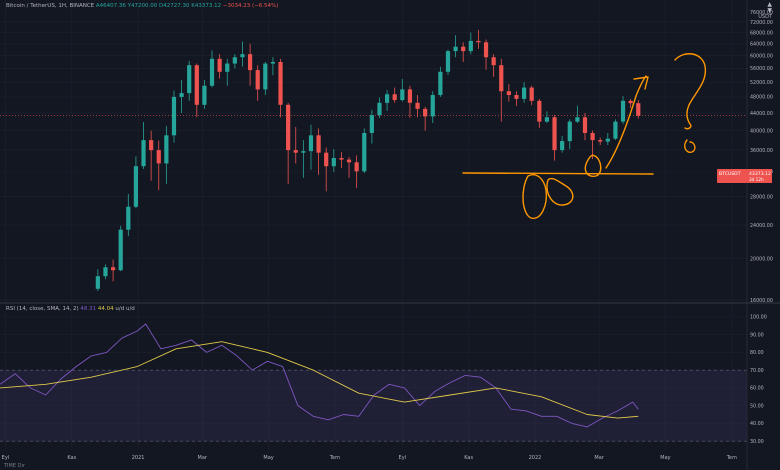 The height and width of the screenshot is (470, 780). Describe the element at coordinates (558, 173) in the screenshot. I see `annotation-neckline` at that location.